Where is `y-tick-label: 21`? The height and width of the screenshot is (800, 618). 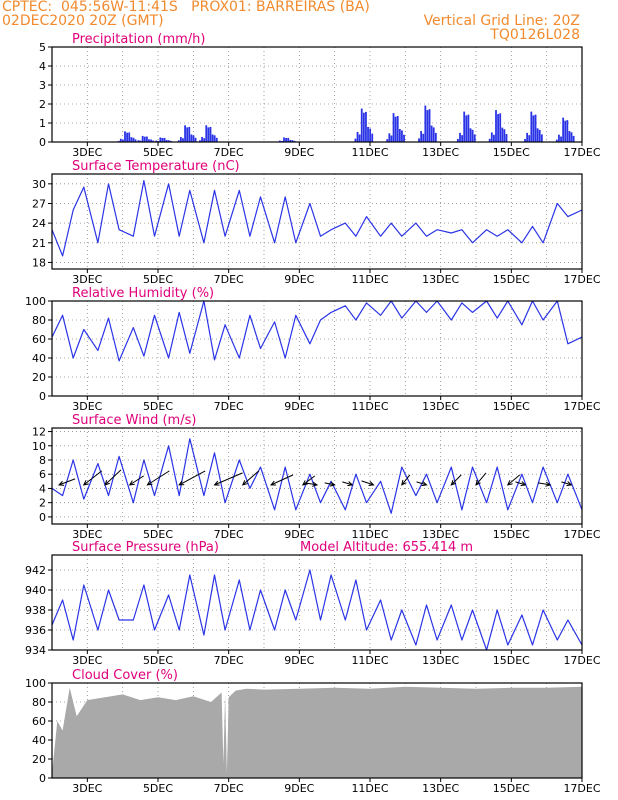
y-tick-label: 21 is located at coordinates (39, 243).